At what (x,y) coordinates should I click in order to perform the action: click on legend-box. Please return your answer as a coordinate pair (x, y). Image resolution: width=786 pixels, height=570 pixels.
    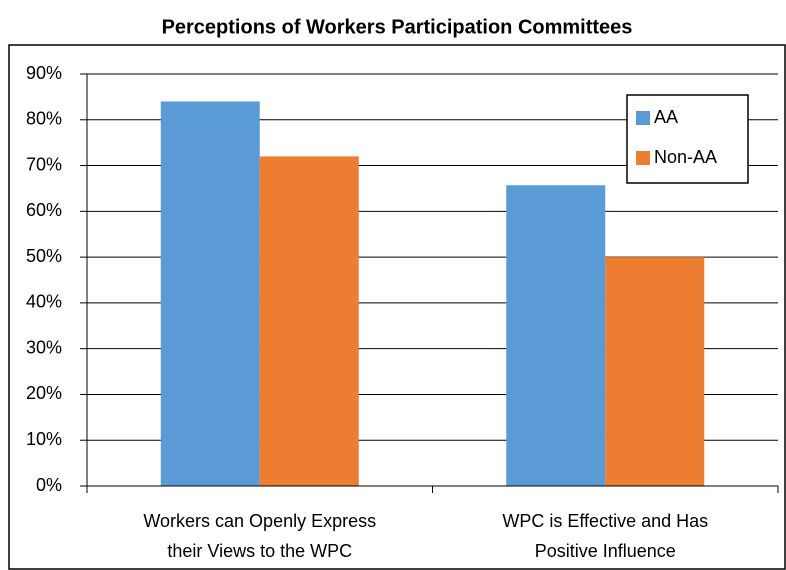
    Looking at the image, I should click on (687, 139).